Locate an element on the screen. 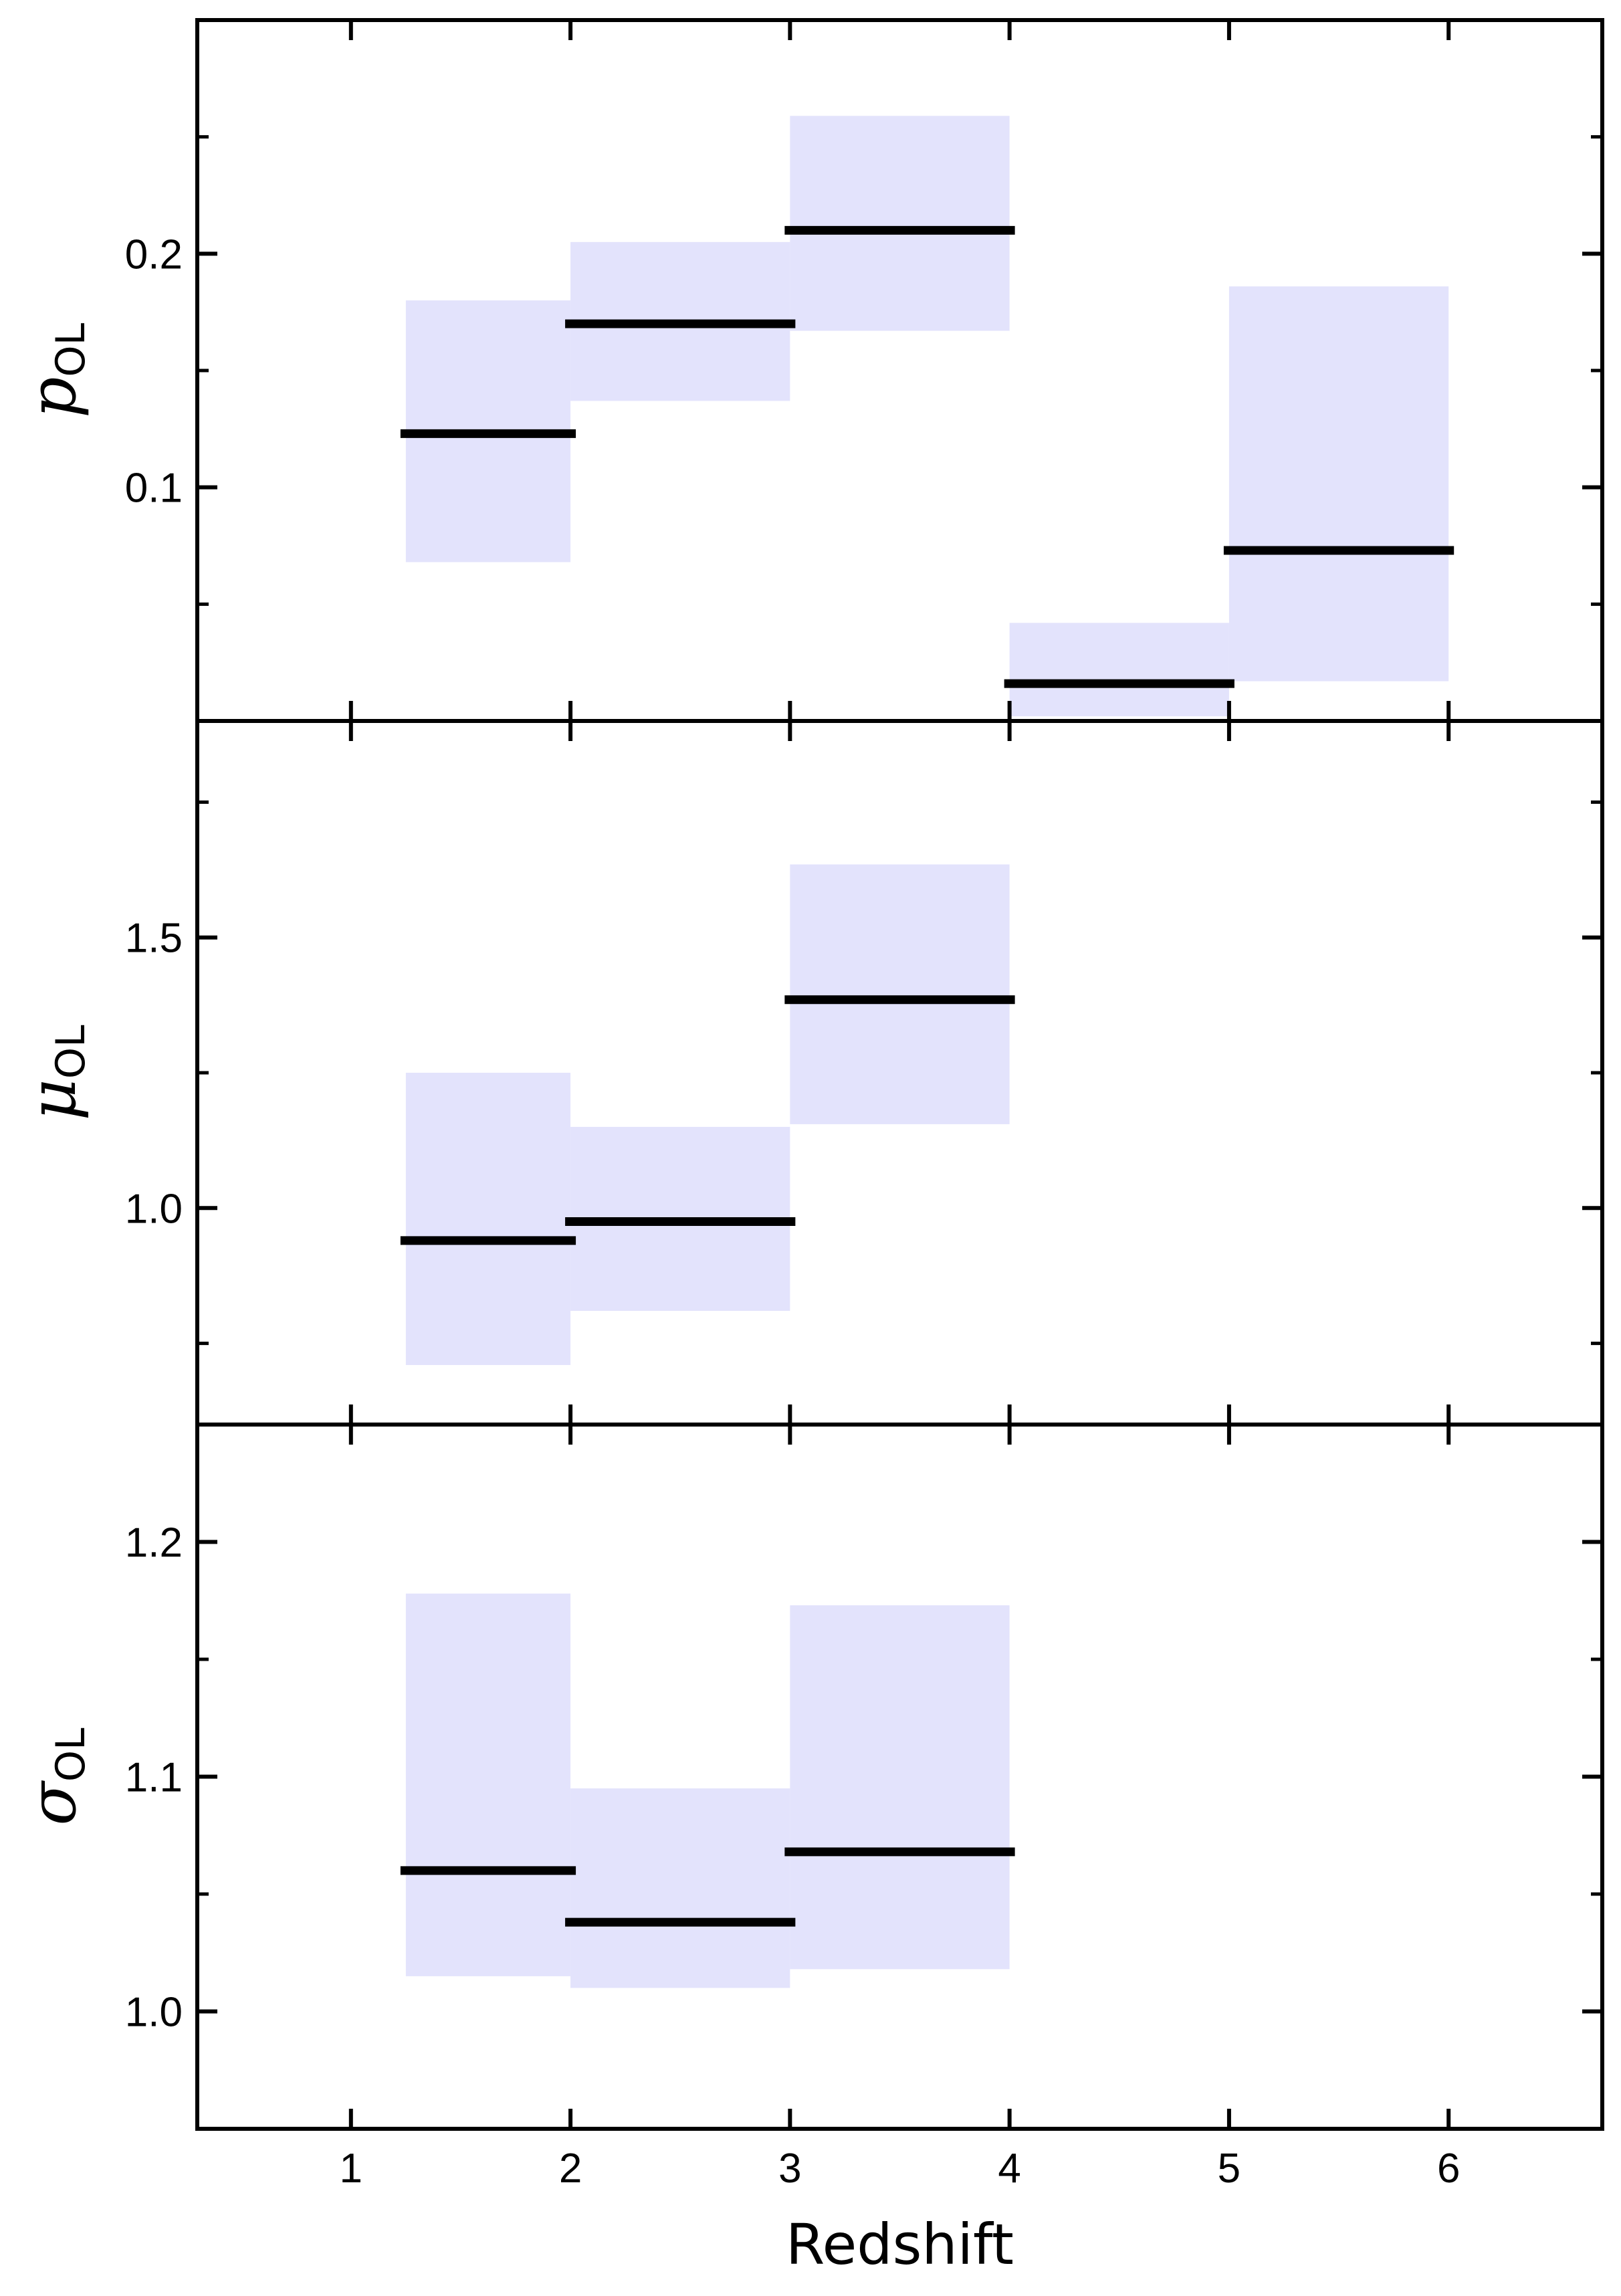 This screenshot has width=1621, height=2296. y-axis-title-main: μ is located at coordinates (53, 1100).